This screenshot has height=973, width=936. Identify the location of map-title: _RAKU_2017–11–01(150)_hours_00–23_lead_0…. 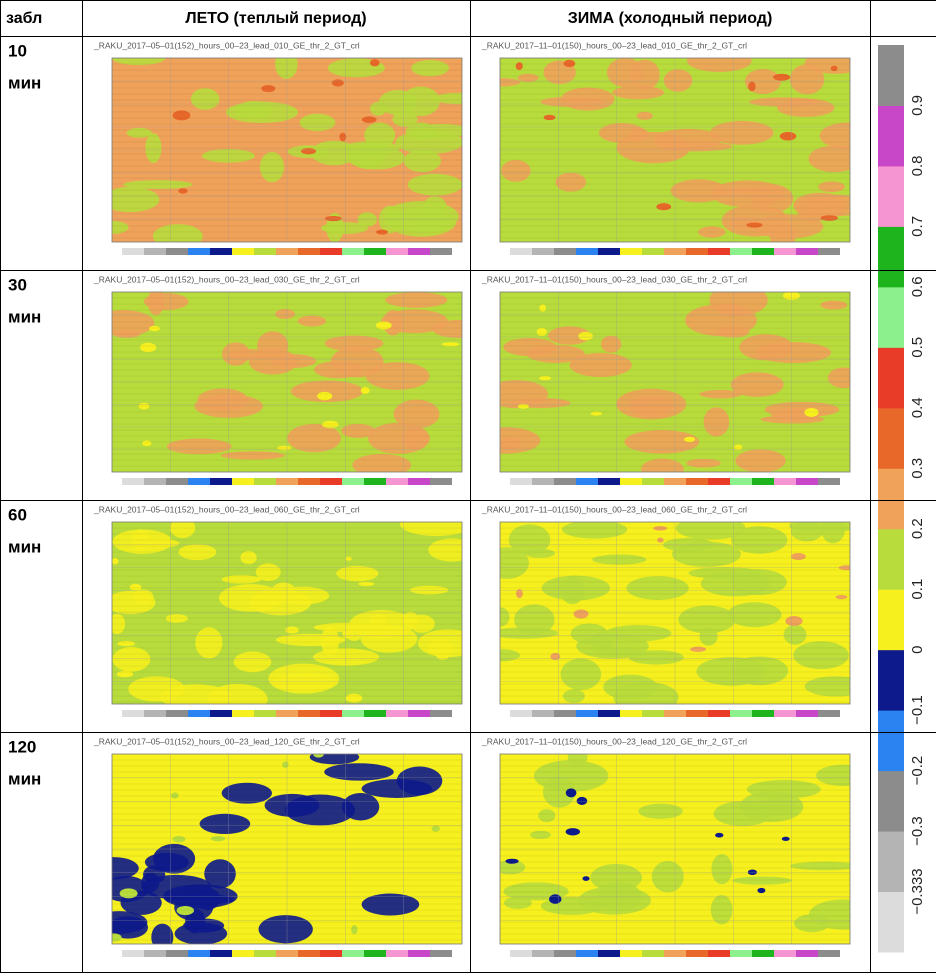
(614, 45).